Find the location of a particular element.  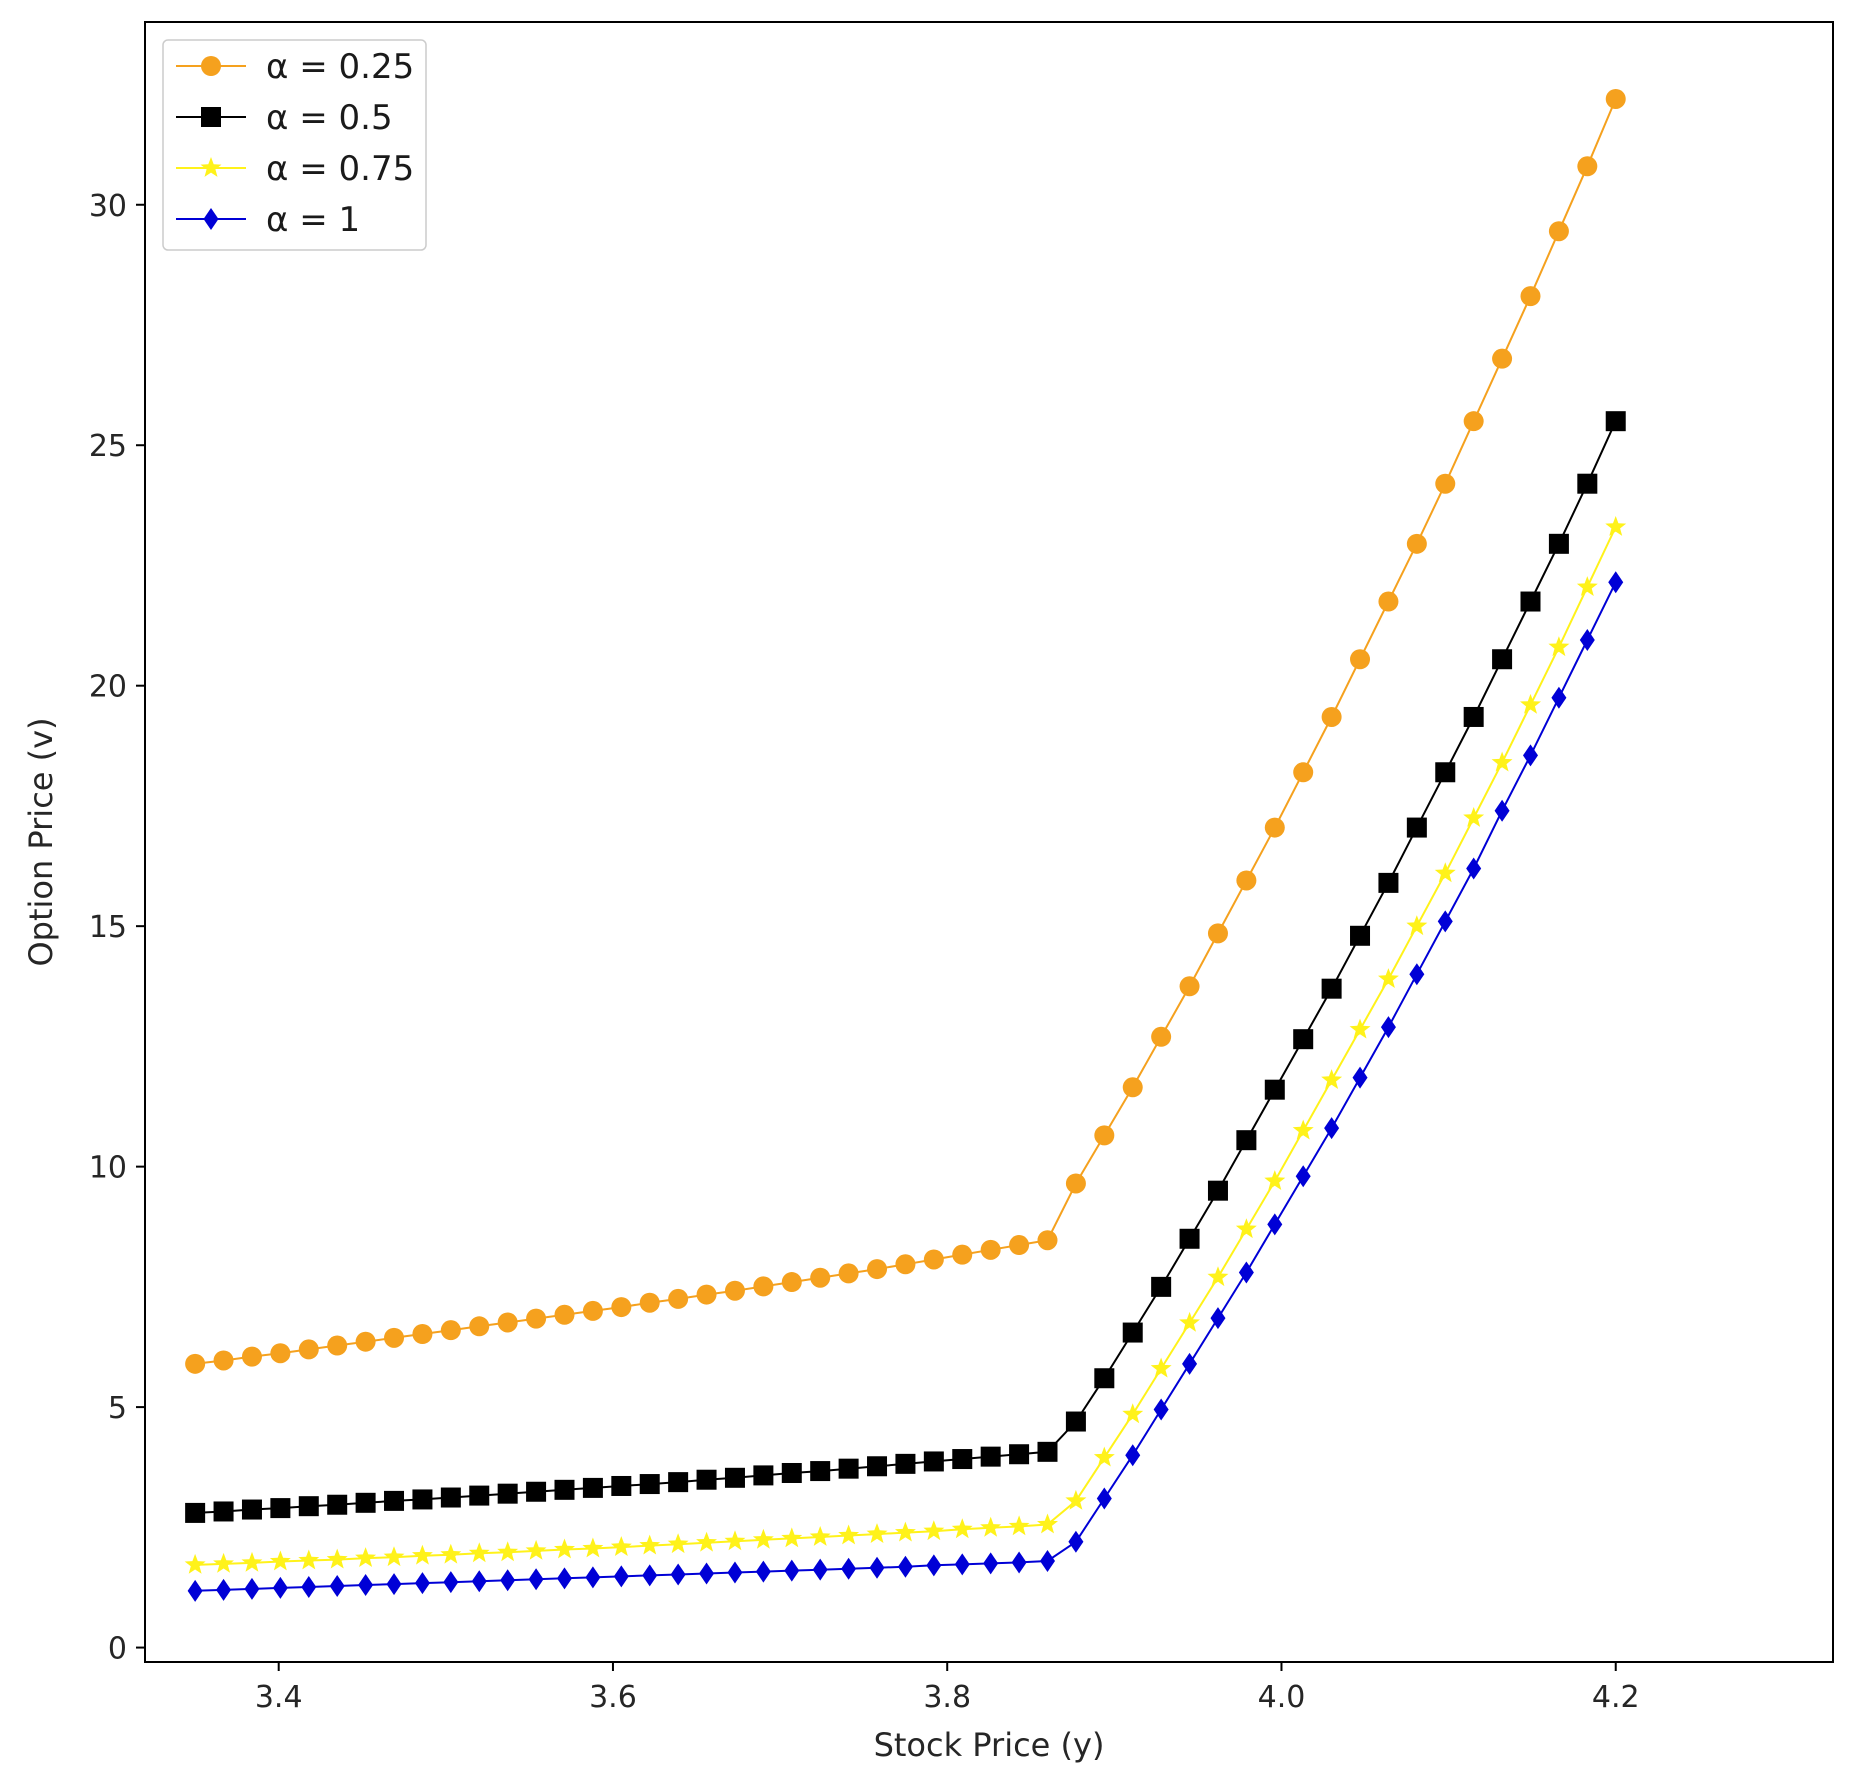

legend-label: α = 1 is located at coordinates (313, 220).